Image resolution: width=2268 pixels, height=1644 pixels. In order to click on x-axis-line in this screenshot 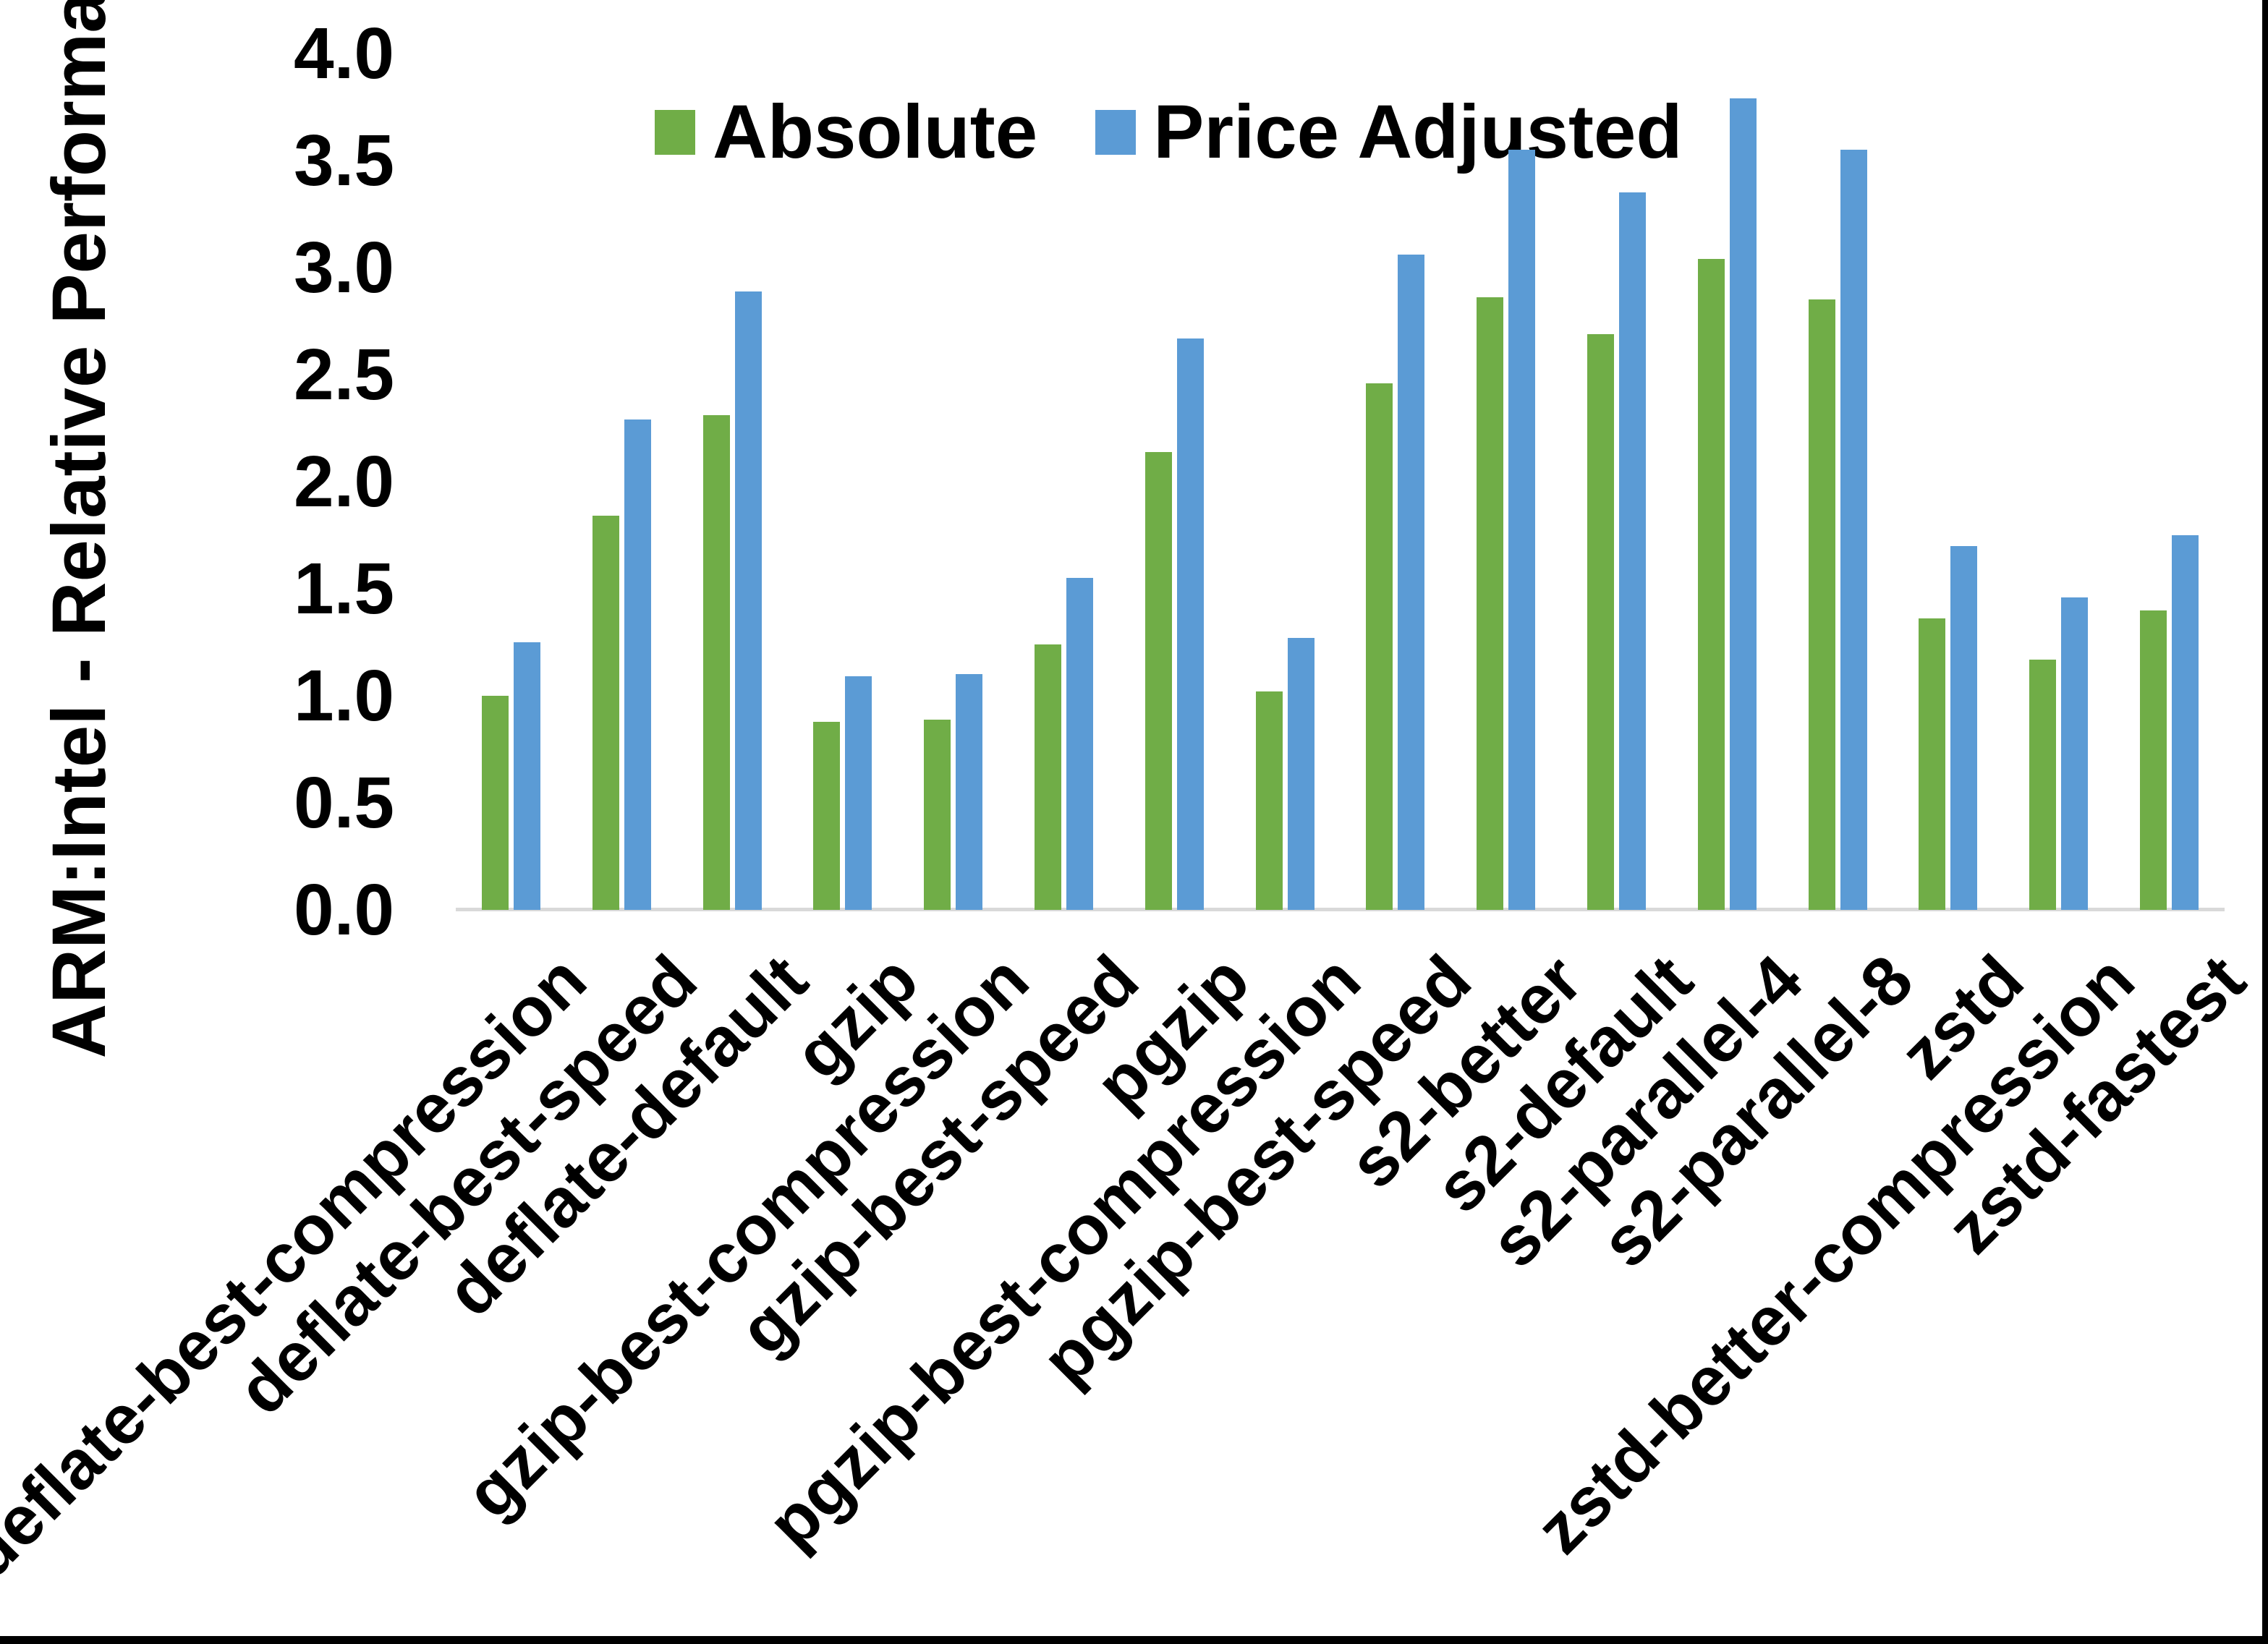, I will do `click(1340, 909)`.